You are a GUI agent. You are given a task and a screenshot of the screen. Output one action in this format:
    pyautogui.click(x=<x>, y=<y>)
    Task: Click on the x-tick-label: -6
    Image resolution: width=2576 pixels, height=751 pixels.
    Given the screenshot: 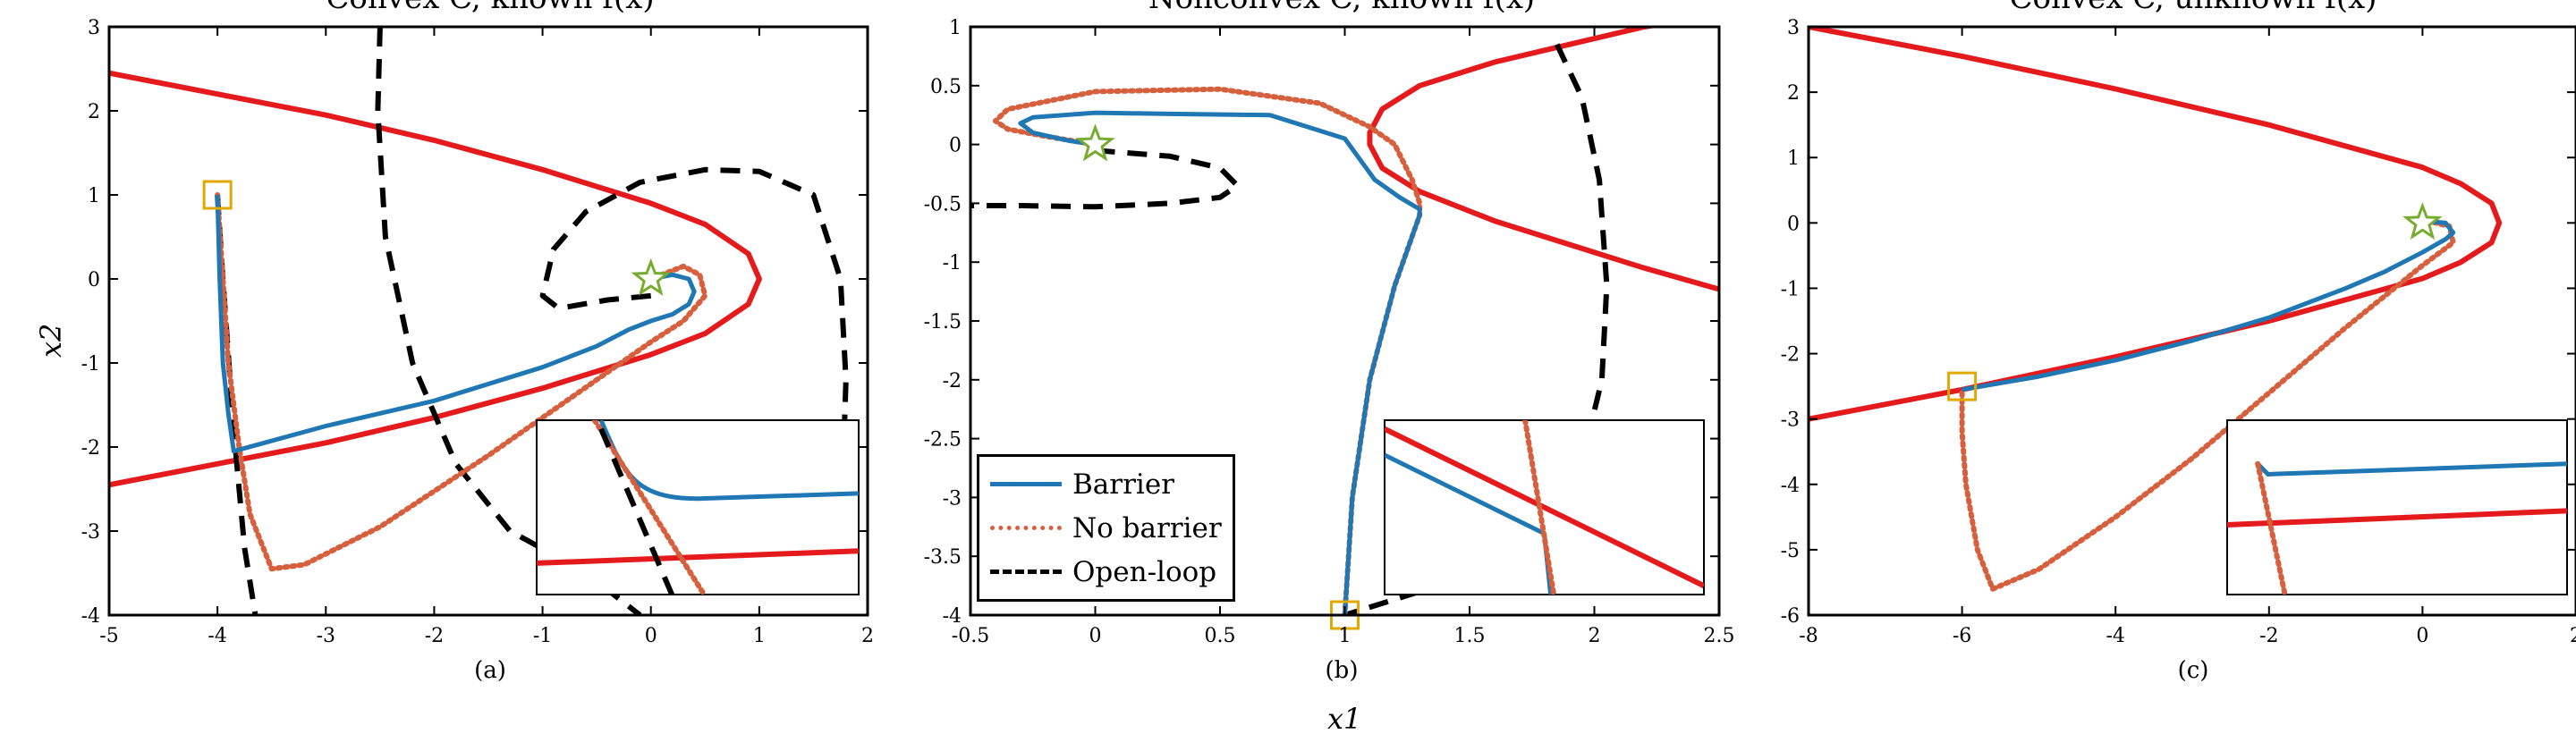 What is the action you would take?
    pyautogui.click(x=1962, y=636)
    